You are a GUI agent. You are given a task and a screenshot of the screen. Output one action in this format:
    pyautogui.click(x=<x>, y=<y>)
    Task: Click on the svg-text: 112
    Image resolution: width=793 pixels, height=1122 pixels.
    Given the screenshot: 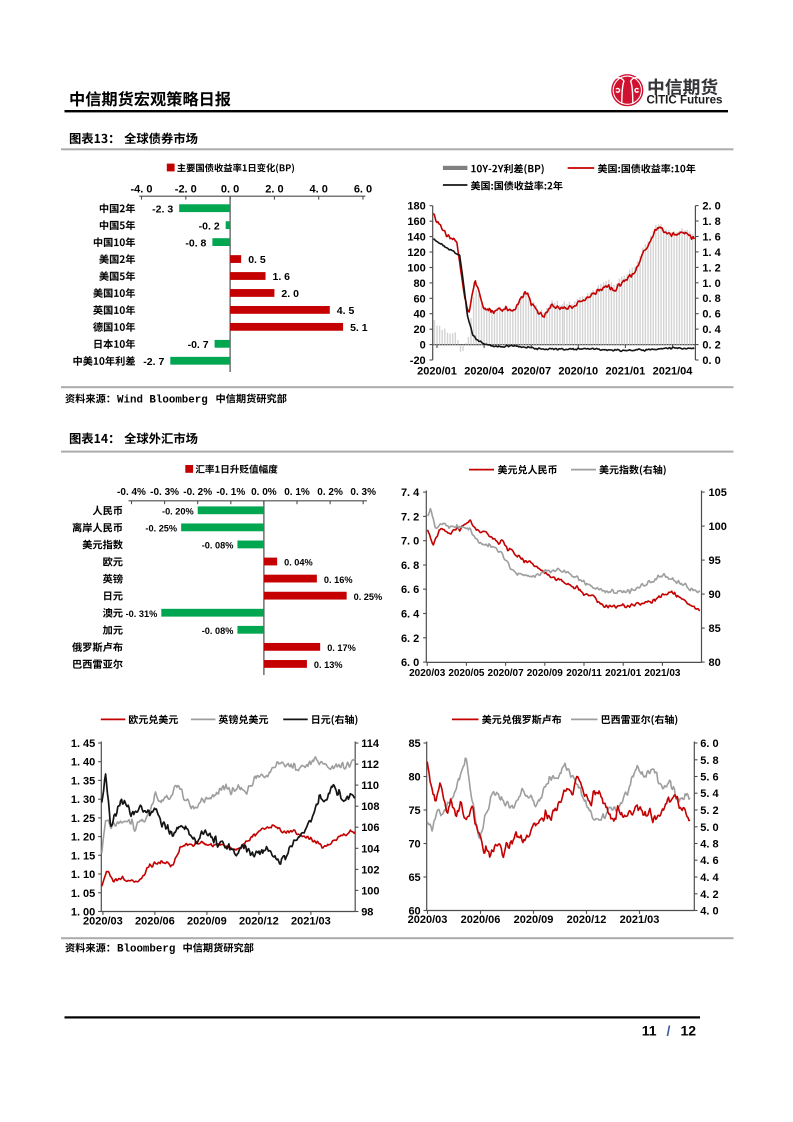 What is the action you would take?
    pyautogui.click(x=370, y=765)
    